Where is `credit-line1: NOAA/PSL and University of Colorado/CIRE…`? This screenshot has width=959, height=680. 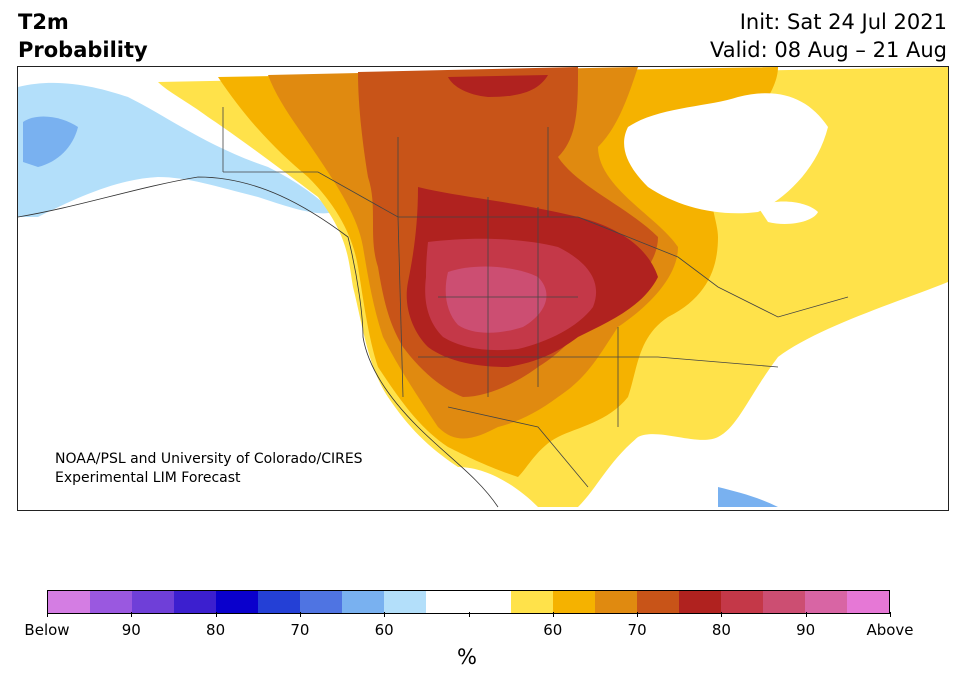
credit-line1: NOAA/PSL and University of Colorado/CIRE… is located at coordinates (209, 459).